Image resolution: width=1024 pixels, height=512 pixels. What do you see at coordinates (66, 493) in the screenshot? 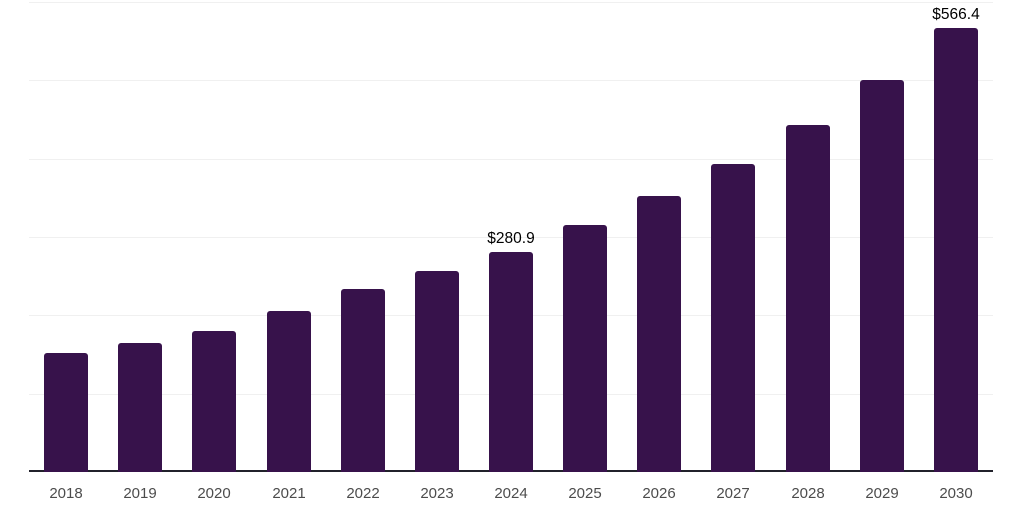
I see `x-tick-label-2018: 2018` at bounding box center [66, 493].